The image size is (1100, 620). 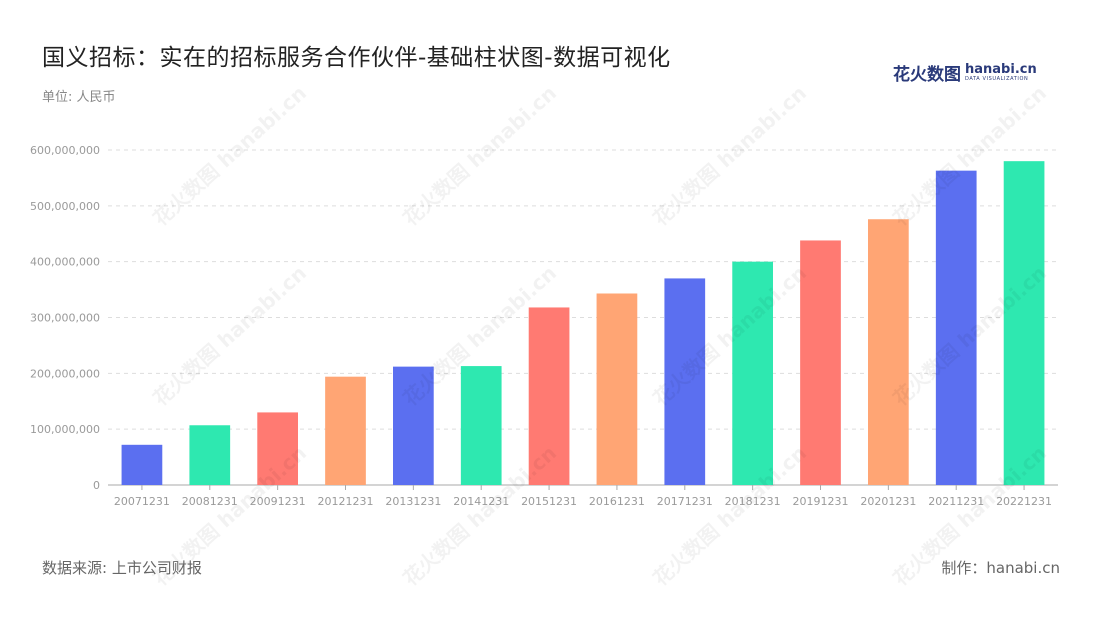 I want to click on logo-en-text: hanabi.cn, so click(x=1001, y=69).